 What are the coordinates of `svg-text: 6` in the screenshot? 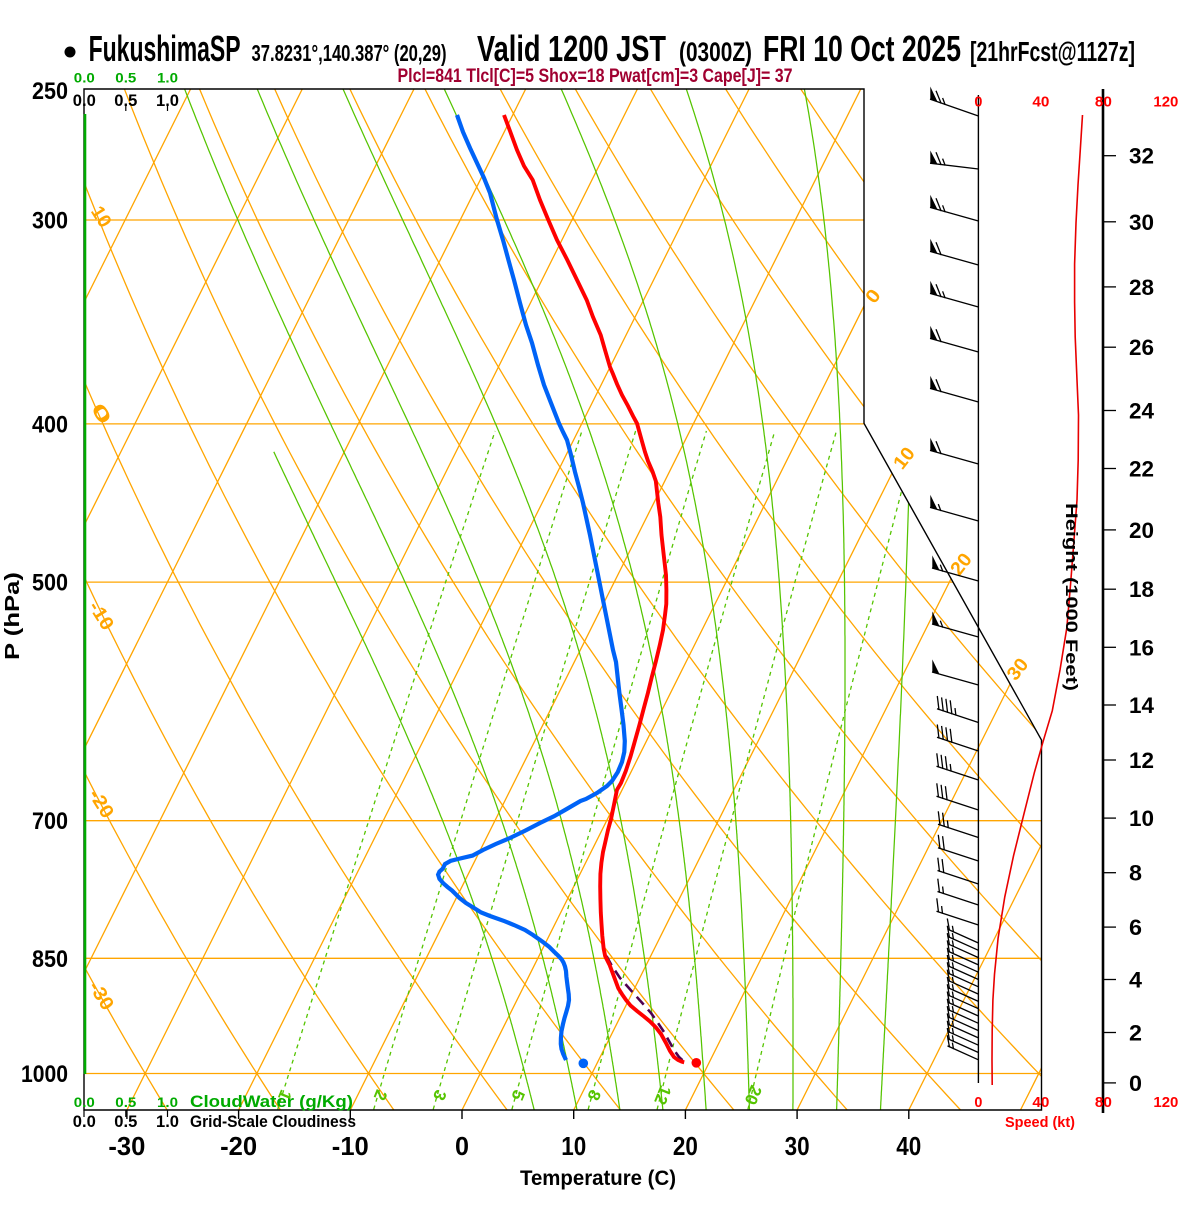 It's located at (1135, 927).